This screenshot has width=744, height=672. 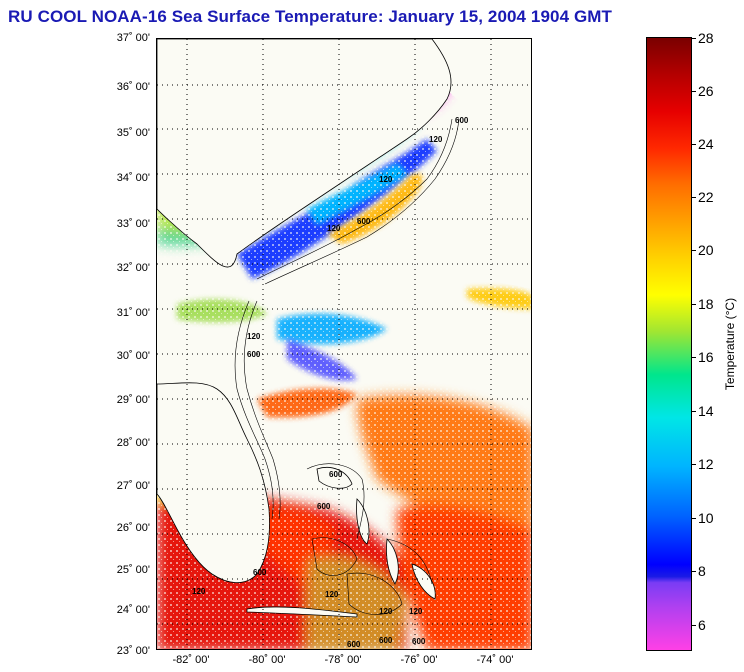 I want to click on colorbar-unit-label: Temperature (°C), so click(x=730, y=344).